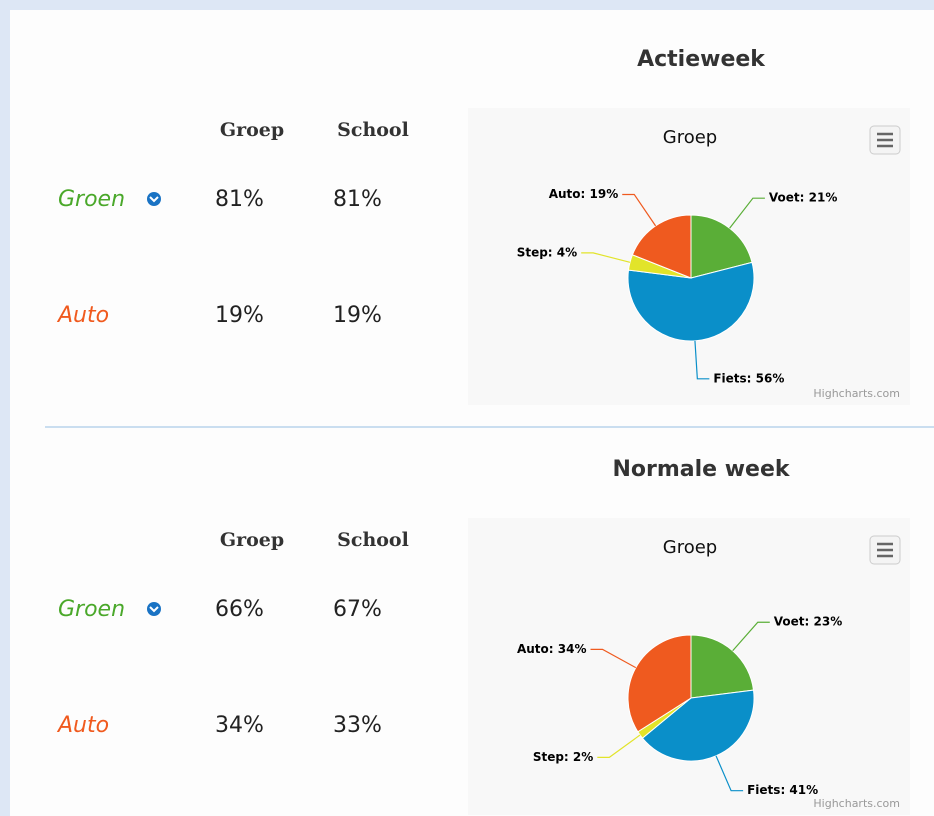 This screenshot has height=816, width=934. Describe the element at coordinates (552, 649) in the screenshot. I see `data-label: Auto: 34%` at that location.